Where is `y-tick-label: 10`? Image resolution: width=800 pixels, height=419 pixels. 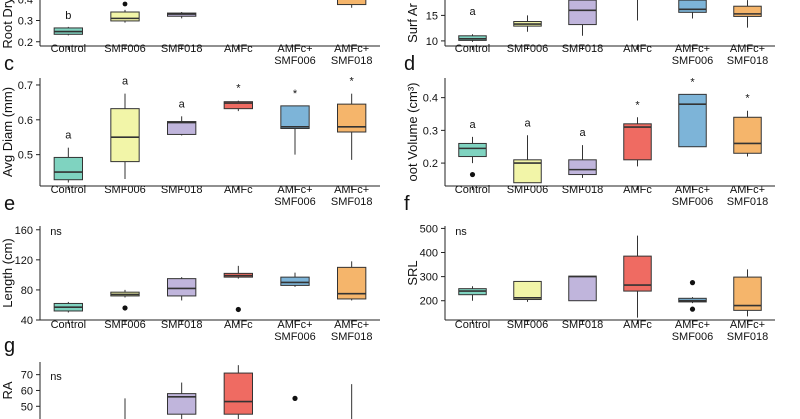 y-tick-label: 10 is located at coordinates (432, 42).